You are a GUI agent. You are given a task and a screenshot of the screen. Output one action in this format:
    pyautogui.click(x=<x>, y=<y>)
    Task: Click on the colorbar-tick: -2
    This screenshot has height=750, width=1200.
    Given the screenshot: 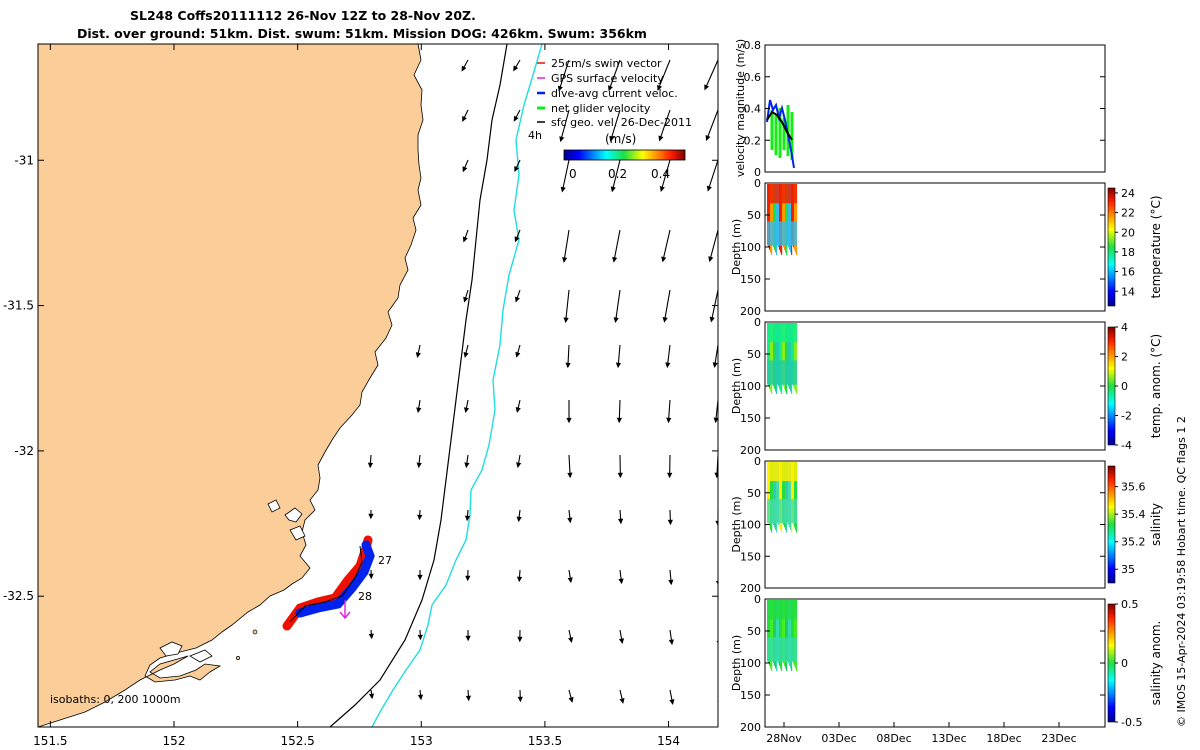 What is the action you would take?
    pyautogui.click(x=1126, y=416)
    